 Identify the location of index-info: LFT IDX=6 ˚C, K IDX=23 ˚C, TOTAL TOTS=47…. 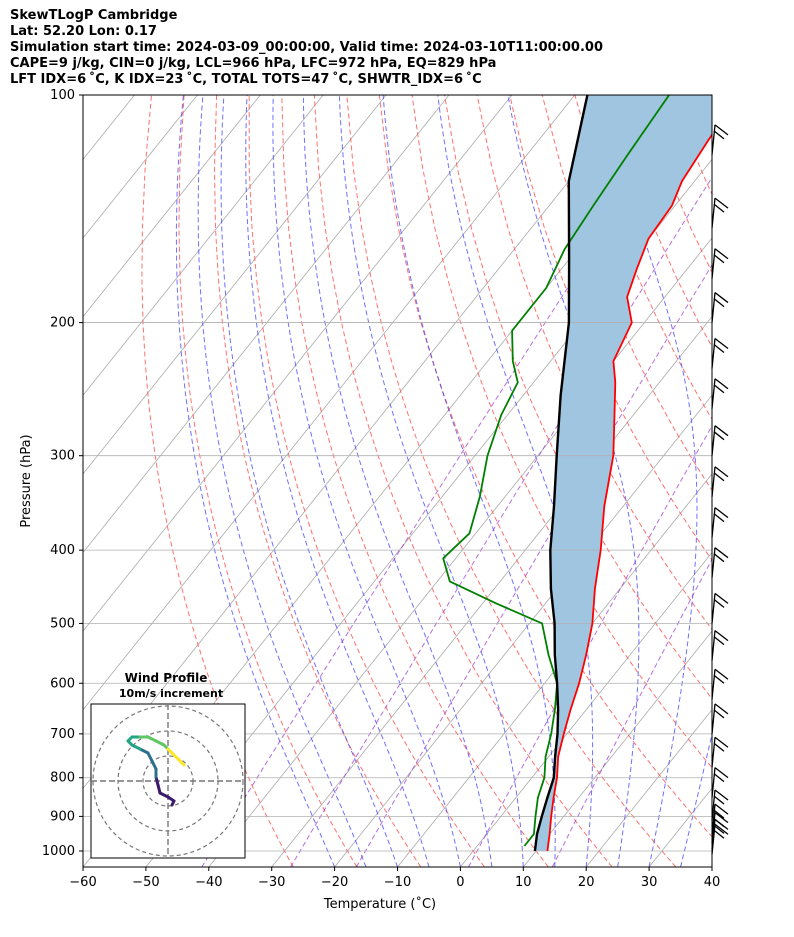
(246, 79).